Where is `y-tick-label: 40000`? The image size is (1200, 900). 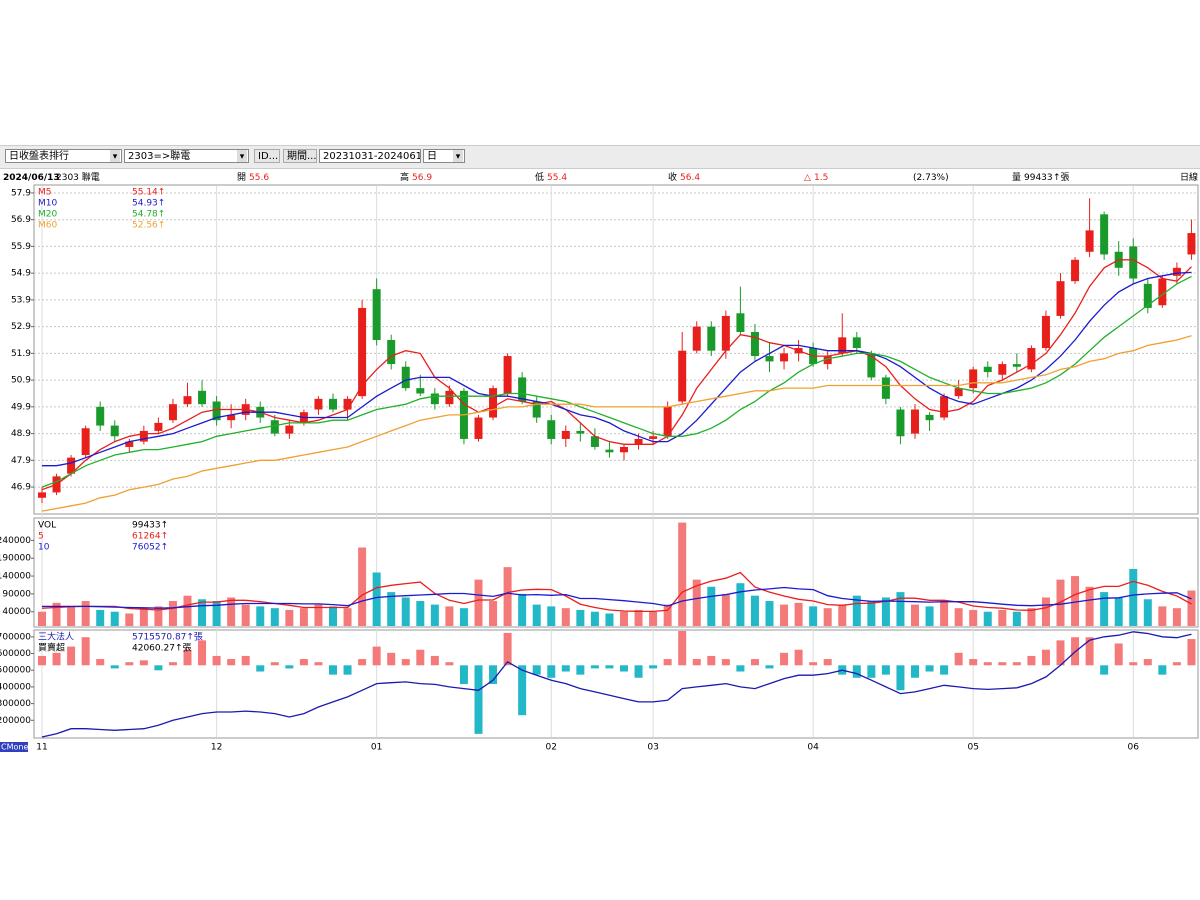
y-tick-label: 40000 is located at coordinates (16, 612).